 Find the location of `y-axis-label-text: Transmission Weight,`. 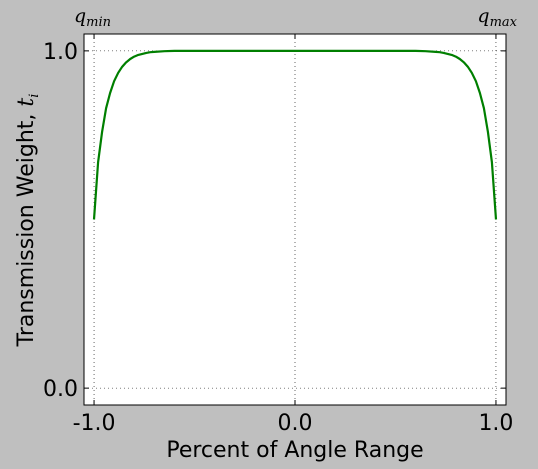

y-axis-label-text: Transmission Weight, is located at coordinates (26, 227).